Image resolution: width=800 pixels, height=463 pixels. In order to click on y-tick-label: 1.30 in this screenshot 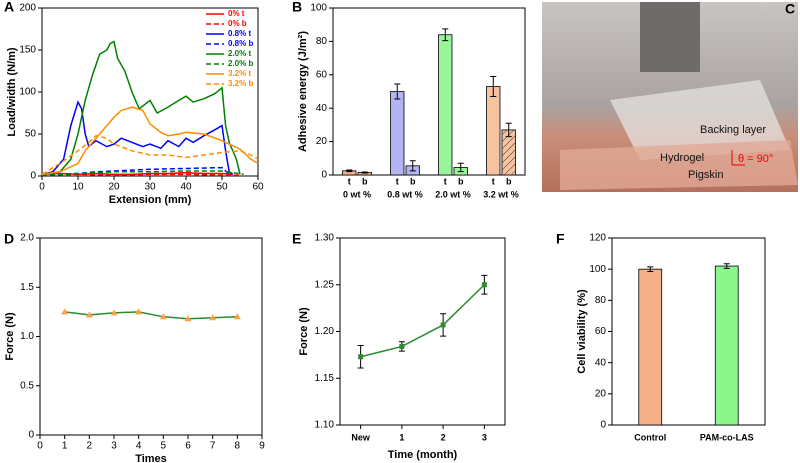, I will do `click(325, 238)`.